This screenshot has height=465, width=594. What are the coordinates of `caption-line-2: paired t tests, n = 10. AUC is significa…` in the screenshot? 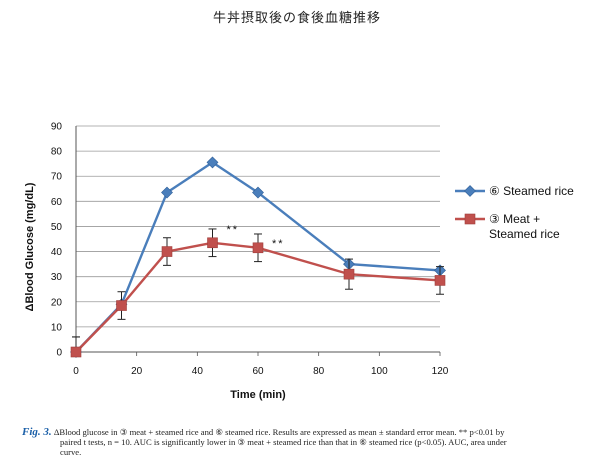 It's located at (283, 442).